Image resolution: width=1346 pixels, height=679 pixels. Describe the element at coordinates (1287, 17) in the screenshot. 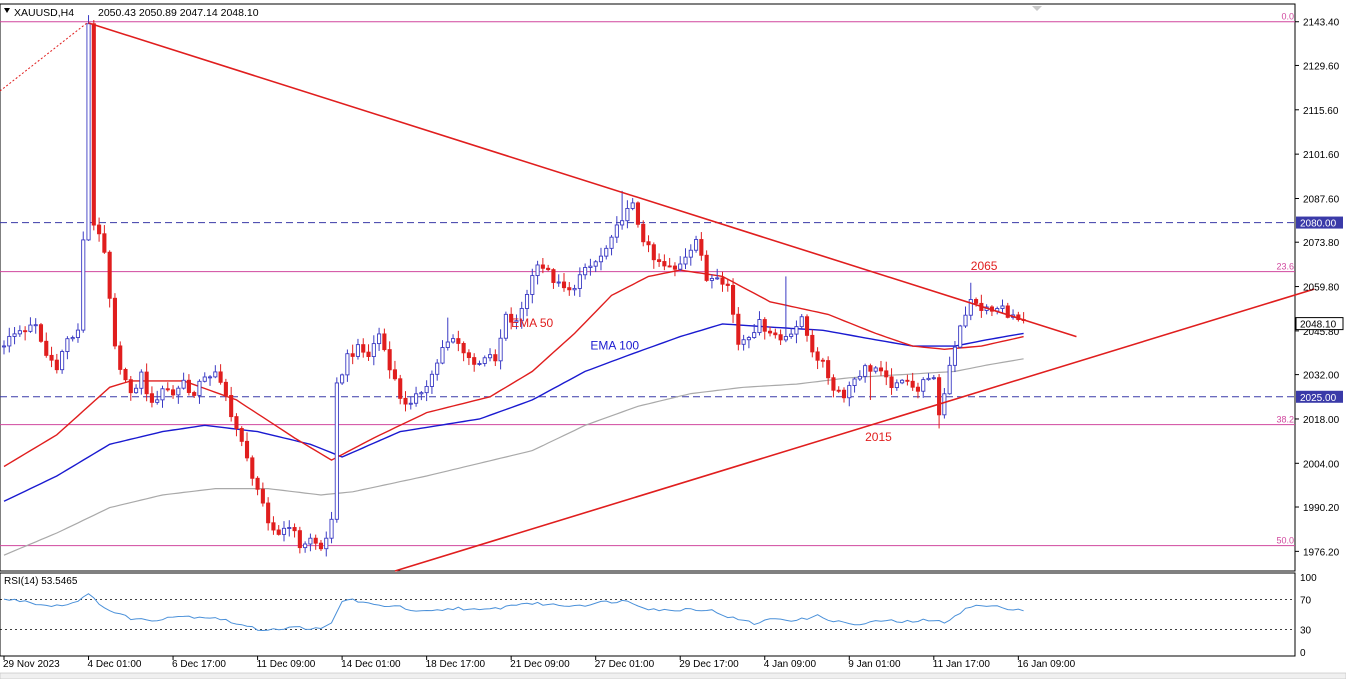

I see `fib-label: 0.0` at that location.